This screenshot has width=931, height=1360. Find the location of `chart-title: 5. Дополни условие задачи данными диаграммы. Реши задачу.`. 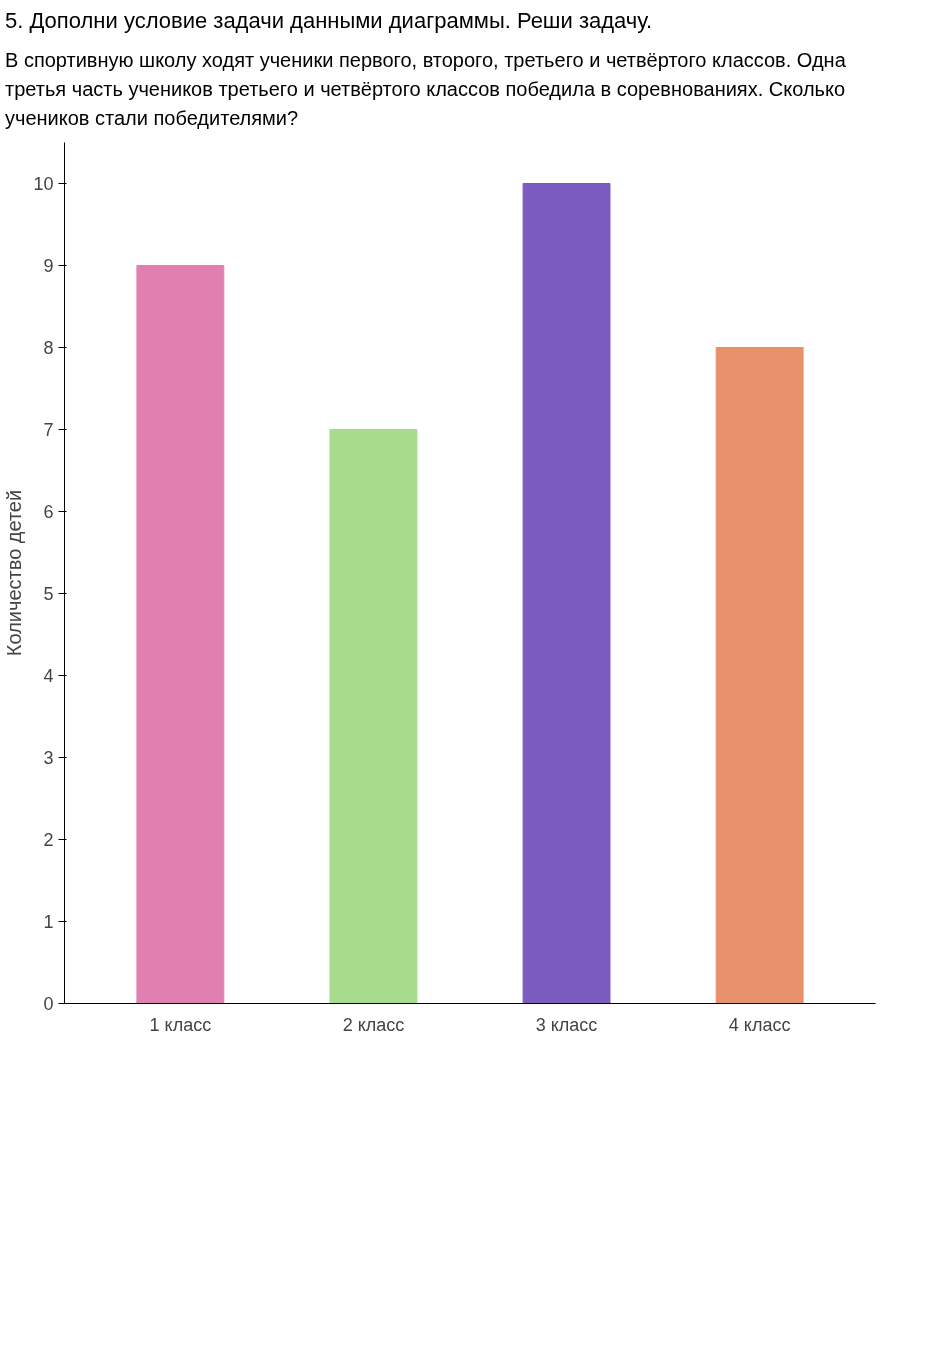

chart-title: 5. Дополни условие задачи данными диаграммы. Реши задачу. is located at coordinates (329, 21).